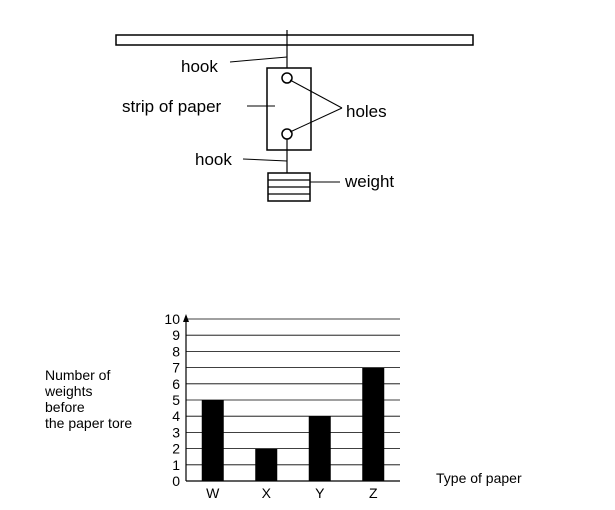 The image size is (615, 510). I want to click on x-tick-label: W, so click(213, 493).